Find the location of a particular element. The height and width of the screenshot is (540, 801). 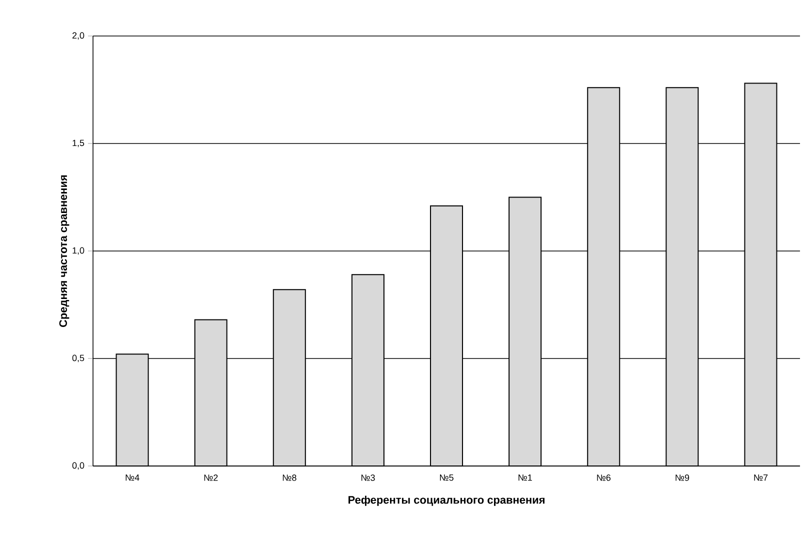

x-tick-label: №6 is located at coordinates (604, 477).